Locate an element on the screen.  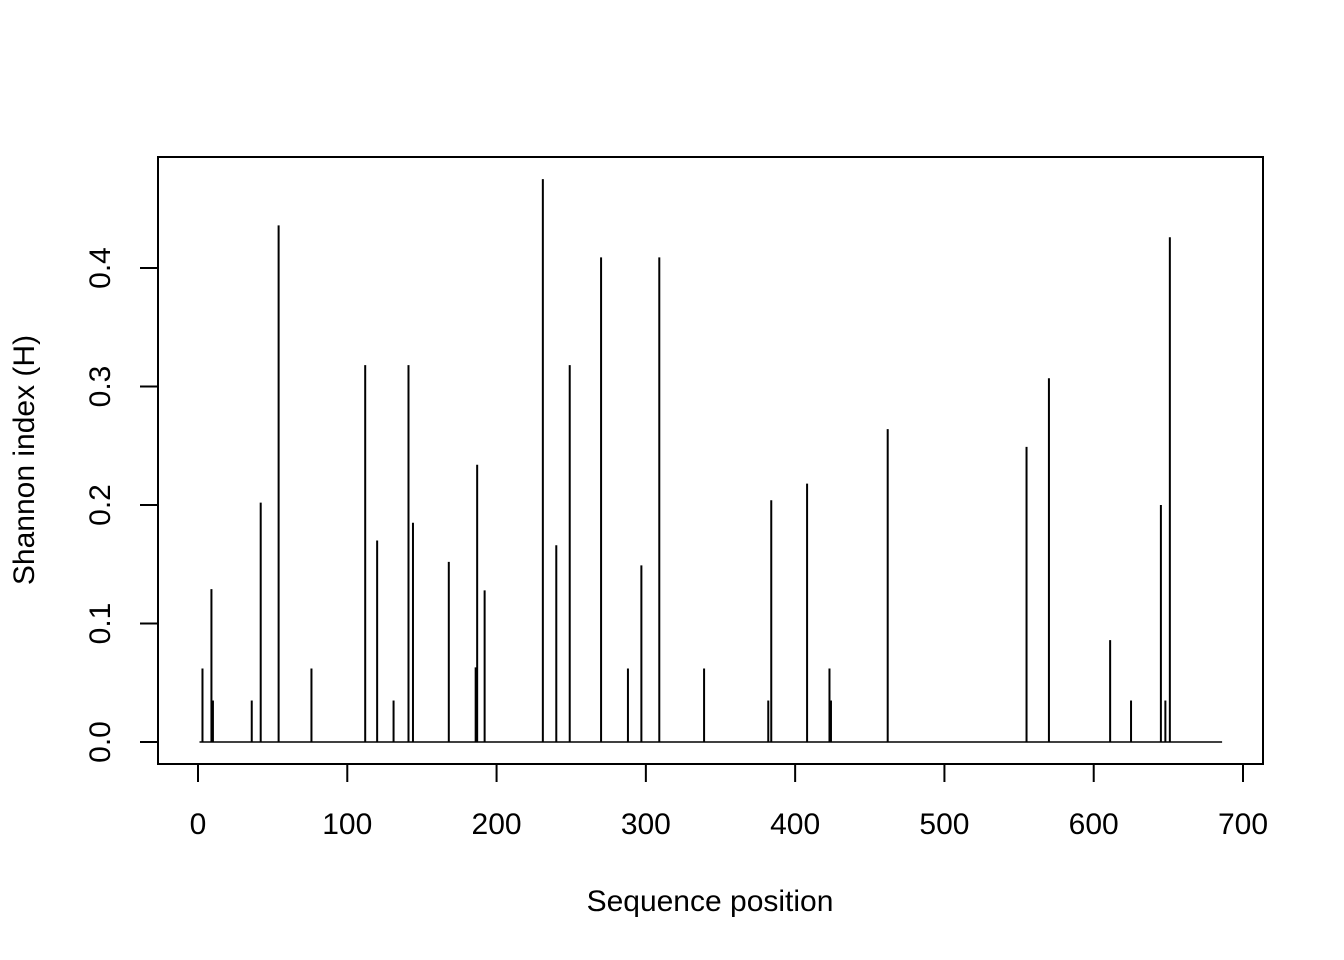
y-axis: 0.0 0.1 0.2 0.3 0.4 is located at coordinates (121, 505).